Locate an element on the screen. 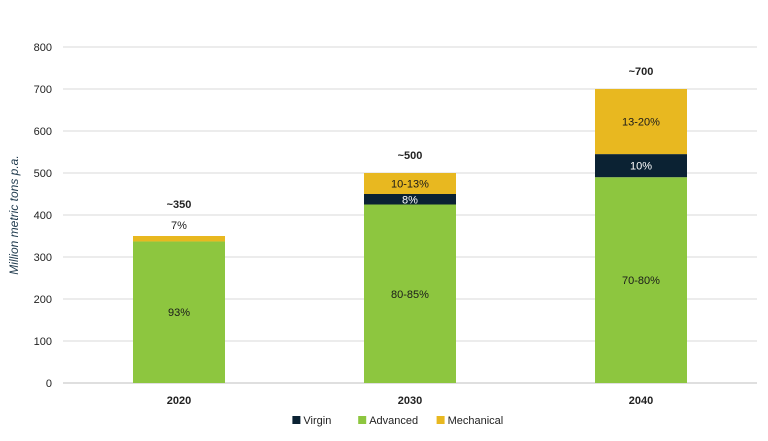 Image resolution: width=768 pixels, height=441 pixels. bar-segment-mechanical-2020 is located at coordinates (179, 239).